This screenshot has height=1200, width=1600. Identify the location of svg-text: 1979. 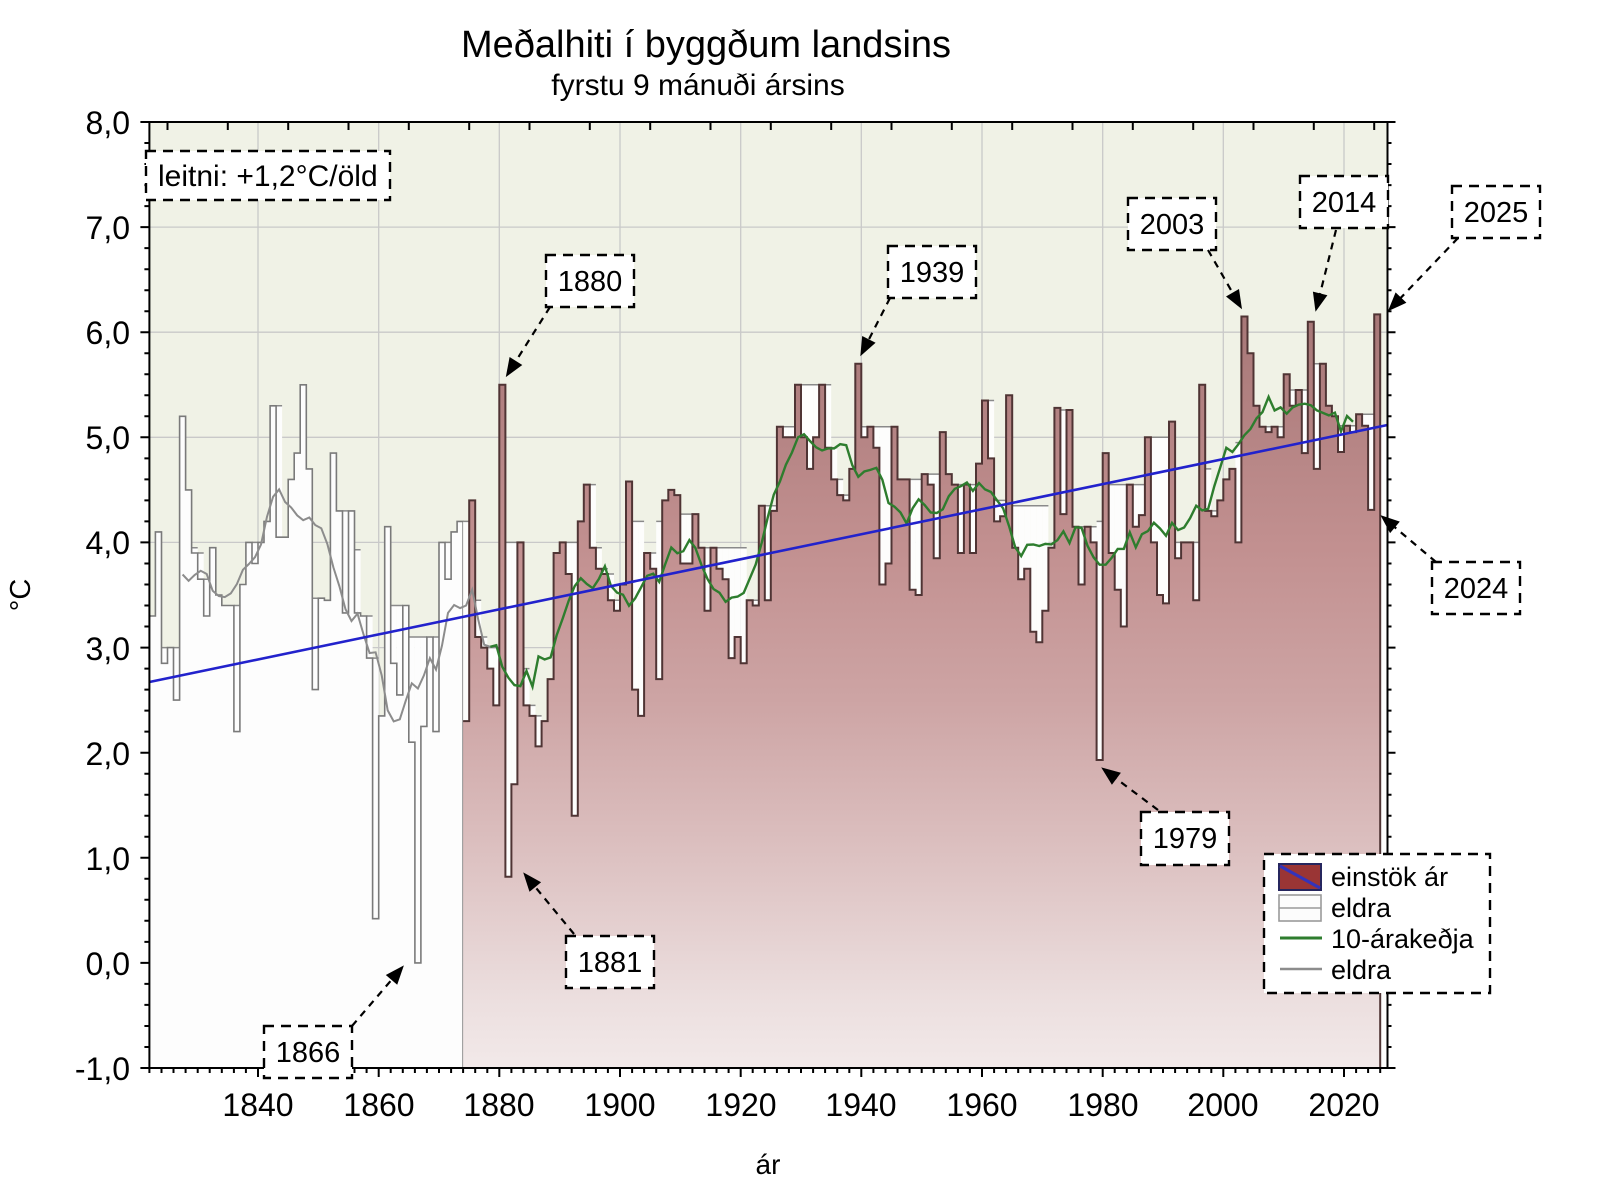
(1185, 839).